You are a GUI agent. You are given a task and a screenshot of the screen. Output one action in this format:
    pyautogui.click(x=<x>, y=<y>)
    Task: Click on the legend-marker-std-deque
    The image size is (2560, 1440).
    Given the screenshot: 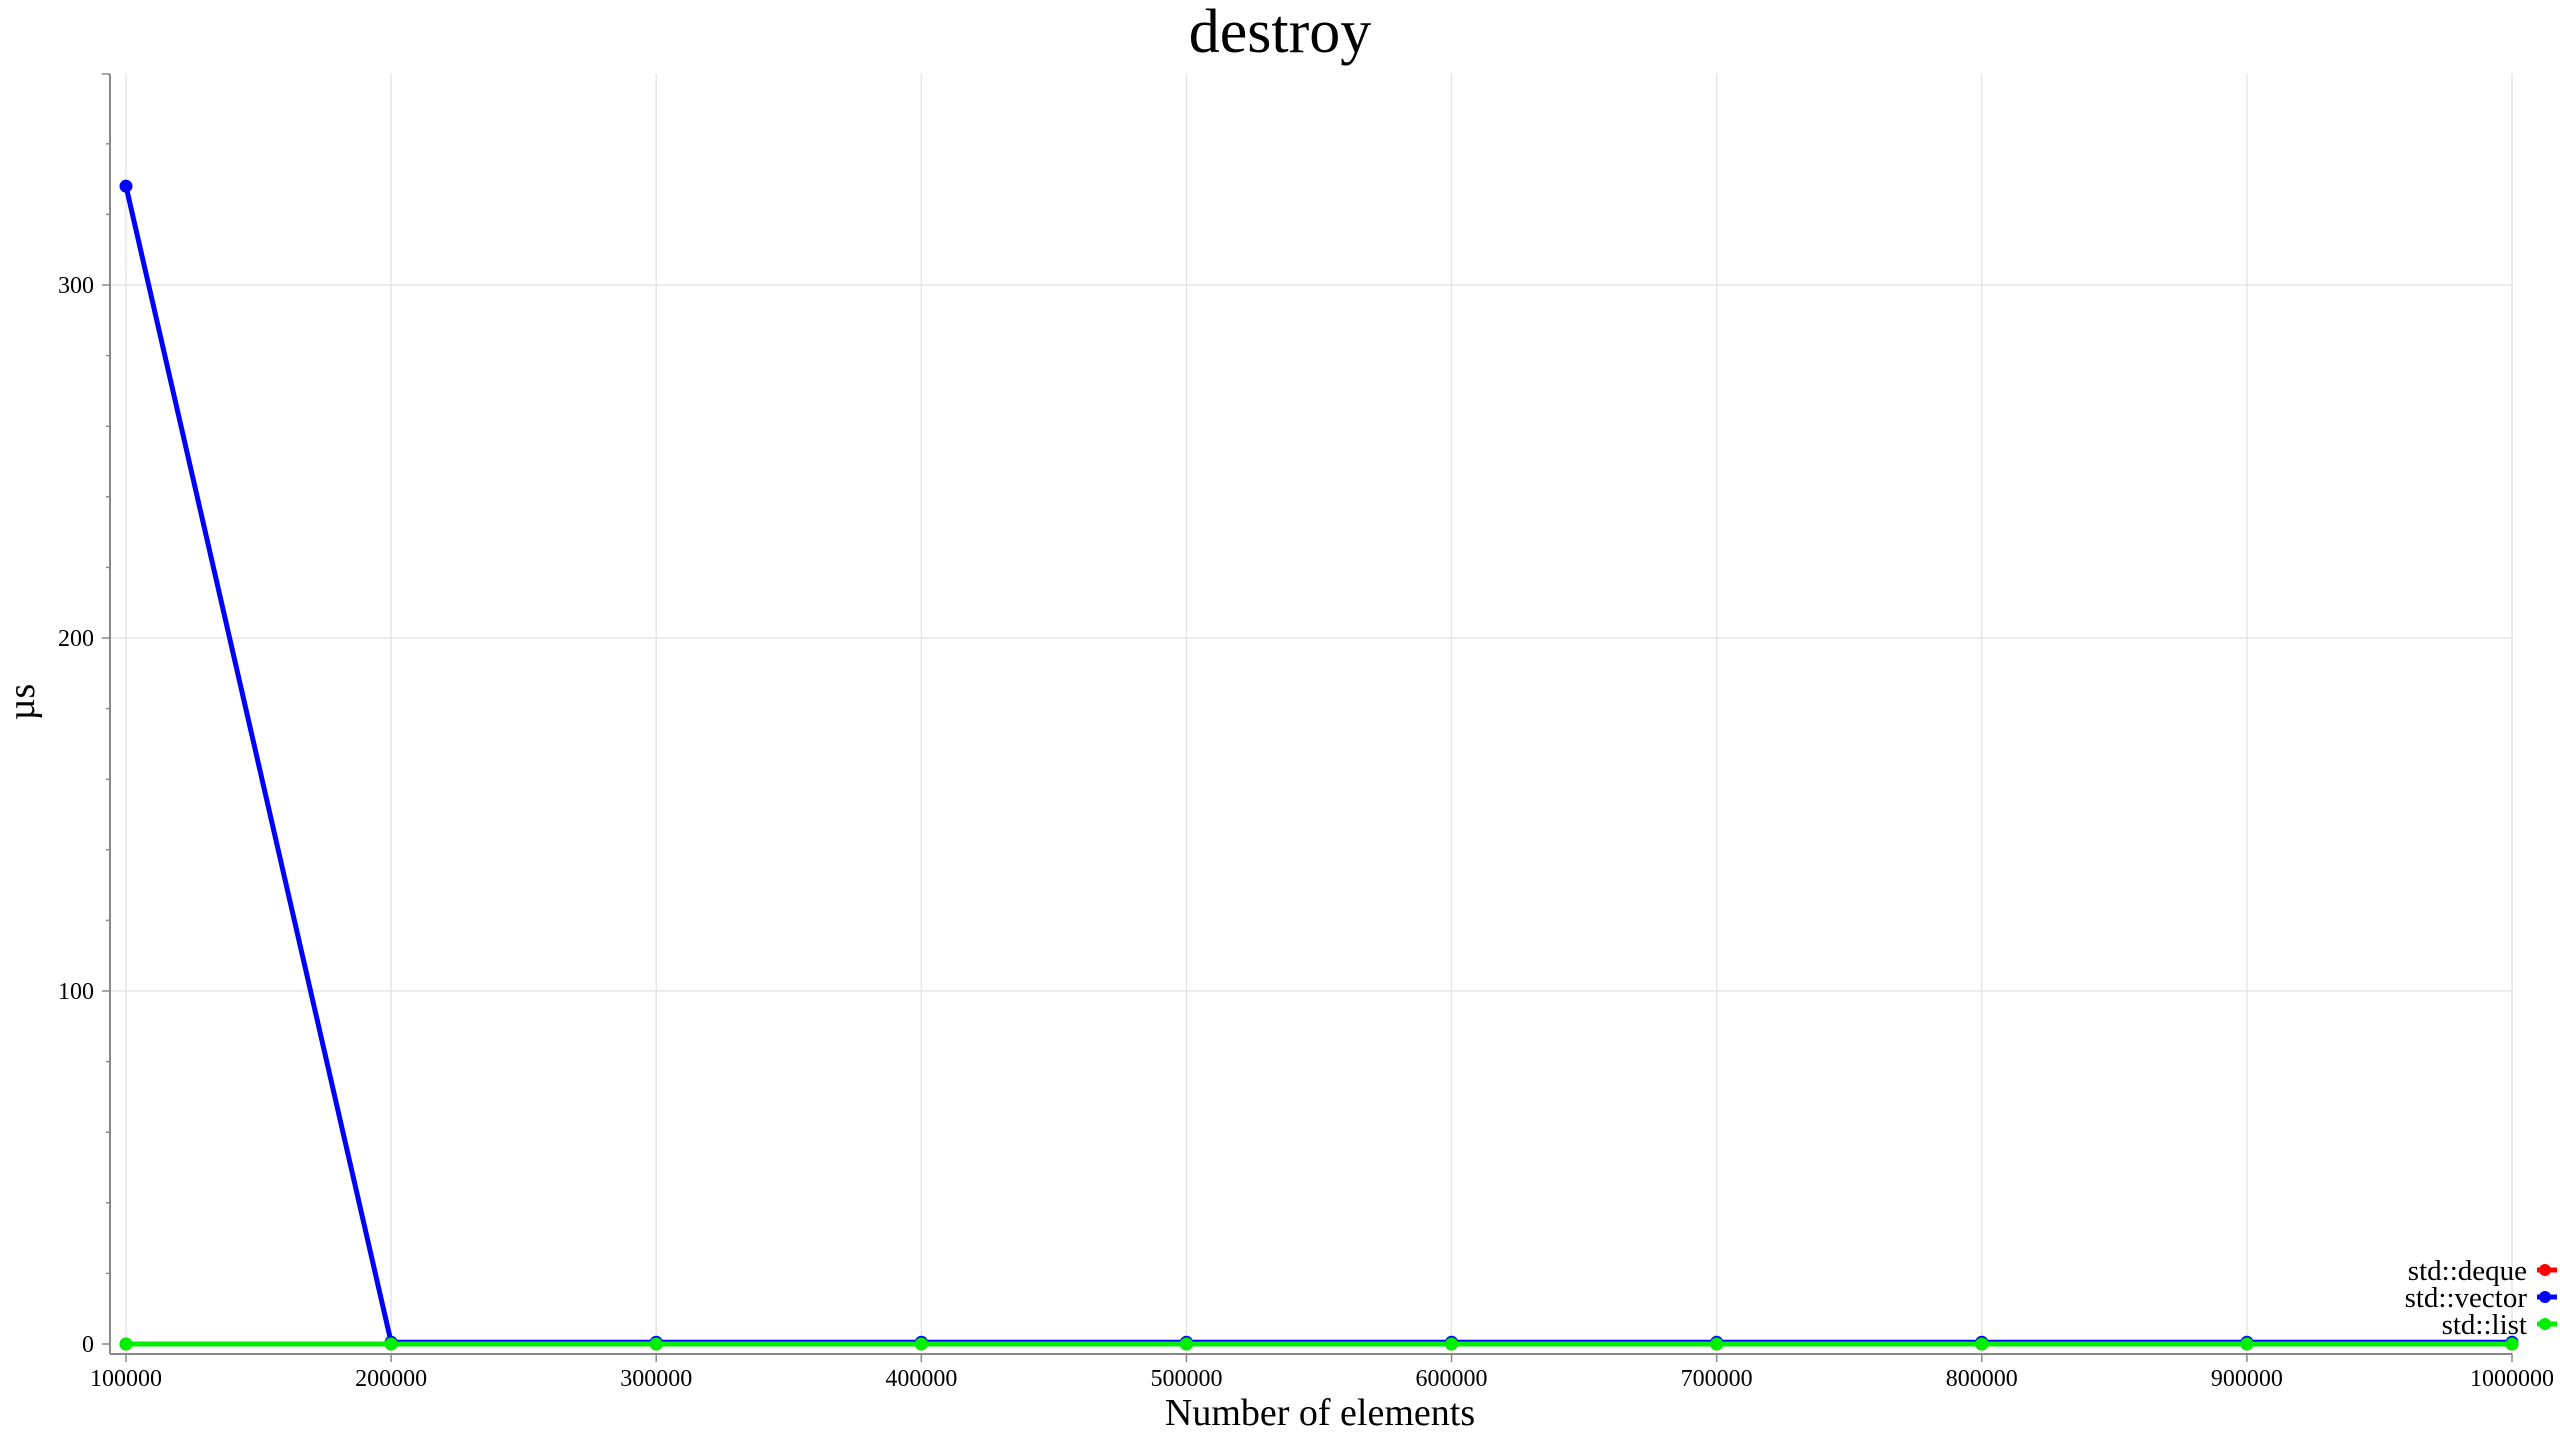 What is the action you would take?
    pyautogui.click(x=2545, y=1270)
    